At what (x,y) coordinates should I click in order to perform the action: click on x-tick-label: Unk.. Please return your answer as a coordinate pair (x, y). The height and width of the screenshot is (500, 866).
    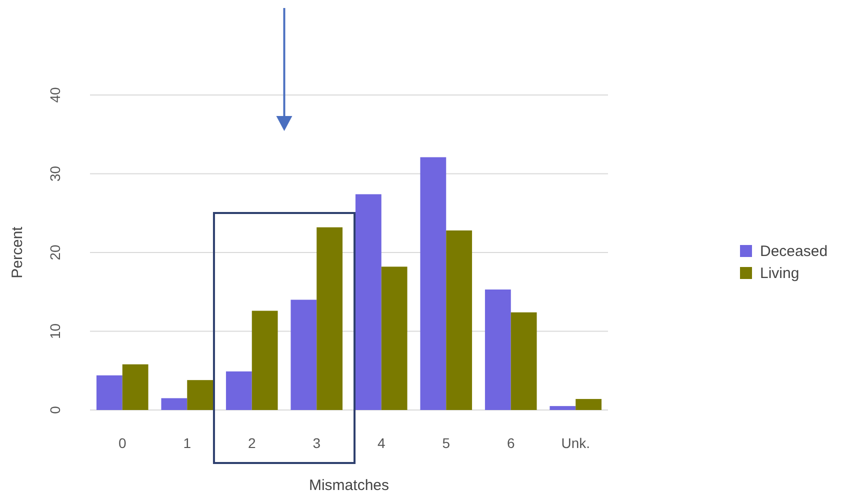
    Looking at the image, I should click on (575, 443).